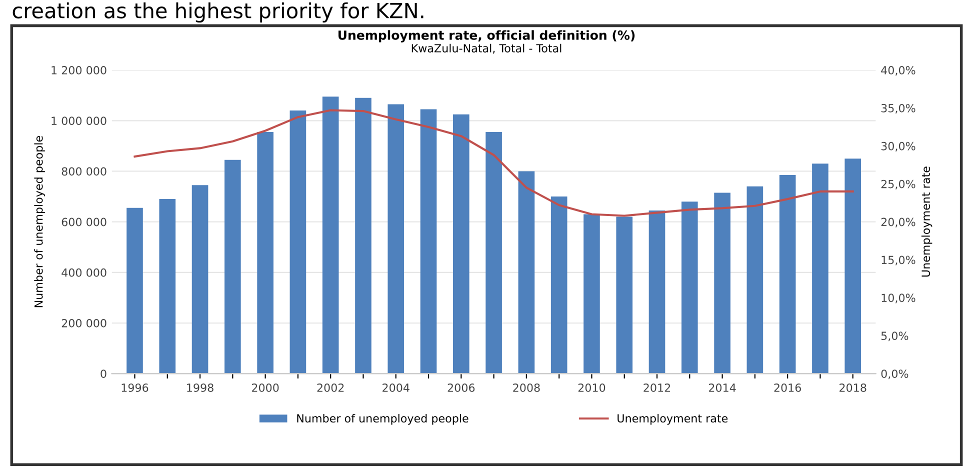 The width and height of the screenshot is (973, 467). Describe the element at coordinates (898, 223) in the screenshot. I see `y2-tick-label: 20,0%` at that location.